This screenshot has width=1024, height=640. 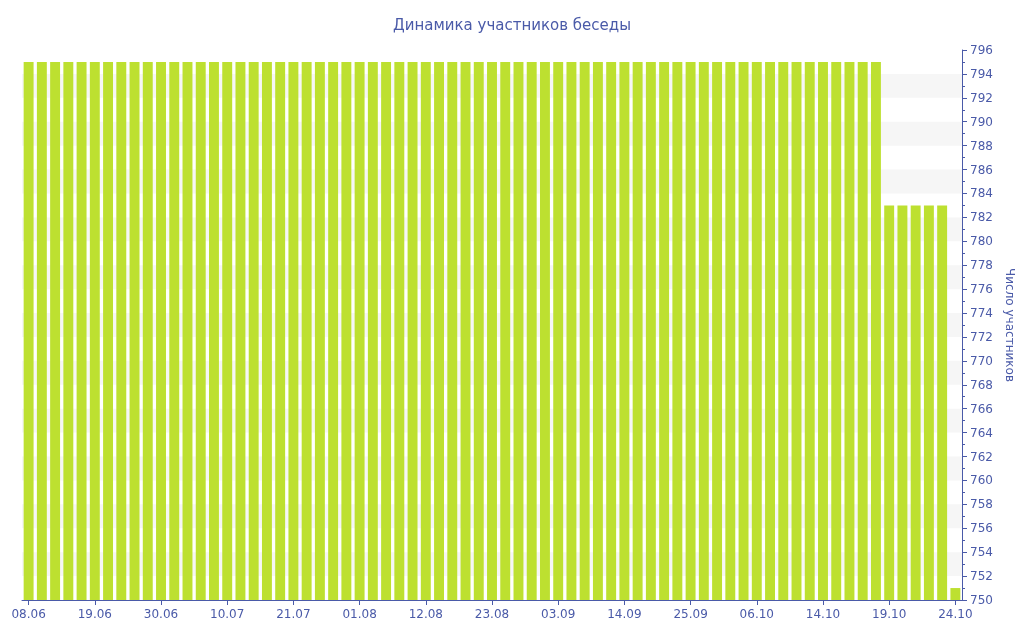 What do you see at coordinates (981, 193) in the screenshot?
I see `y-tick-label: 784` at bounding box center [981, 193].